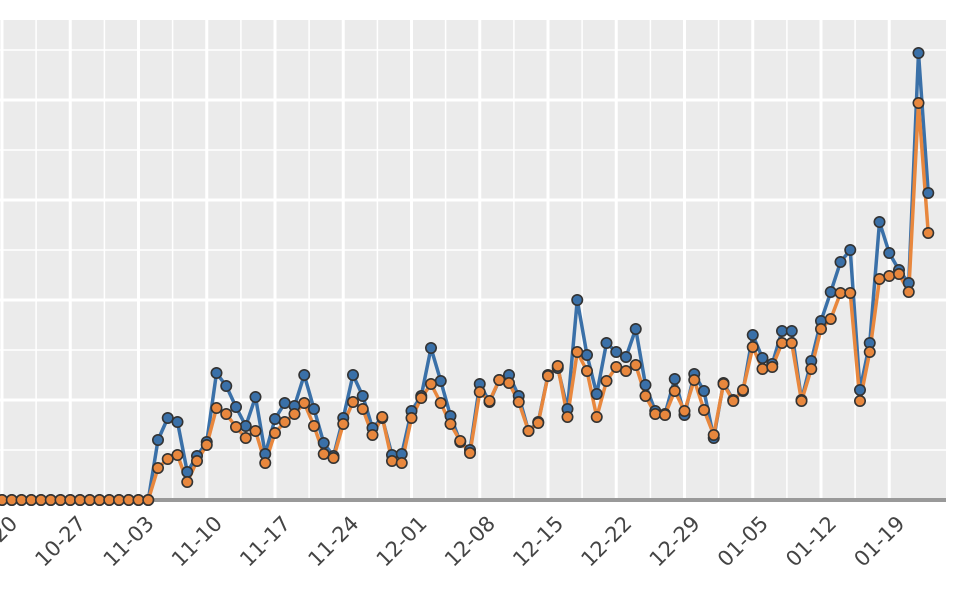 This screenshot has height=590, width=962. Describe the element at coordinates (606, 541) in the screenshot. I see `x-tick-label: 12-22` at that location.